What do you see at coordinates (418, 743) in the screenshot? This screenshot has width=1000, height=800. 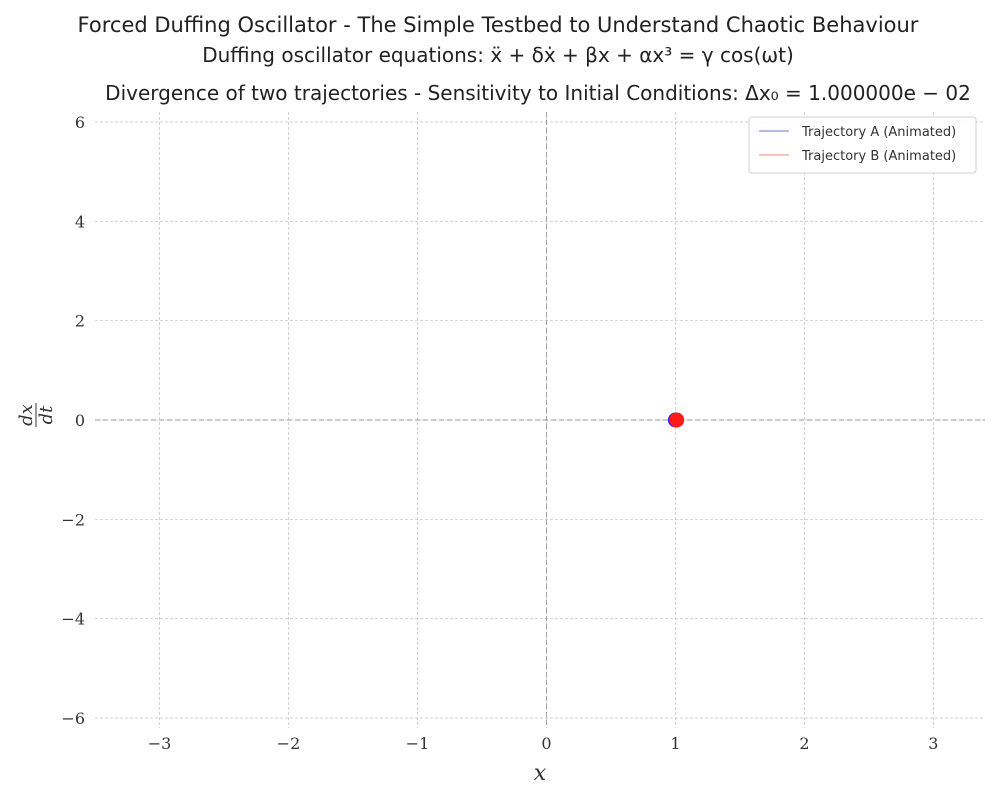 I see `x-tick-label: −1` at bounding box center [418, 743].